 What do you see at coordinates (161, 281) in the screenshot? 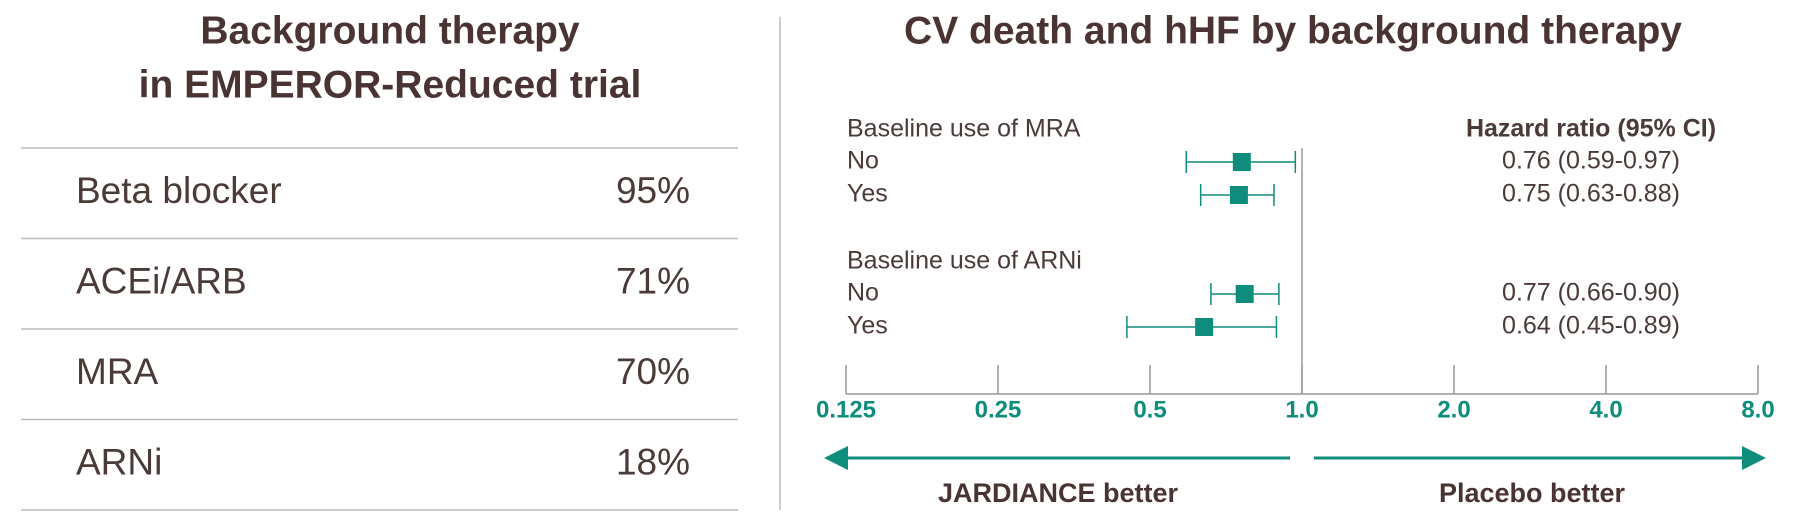
I see `row-label: ACEi/ARB` at bounding box center [161, 281].